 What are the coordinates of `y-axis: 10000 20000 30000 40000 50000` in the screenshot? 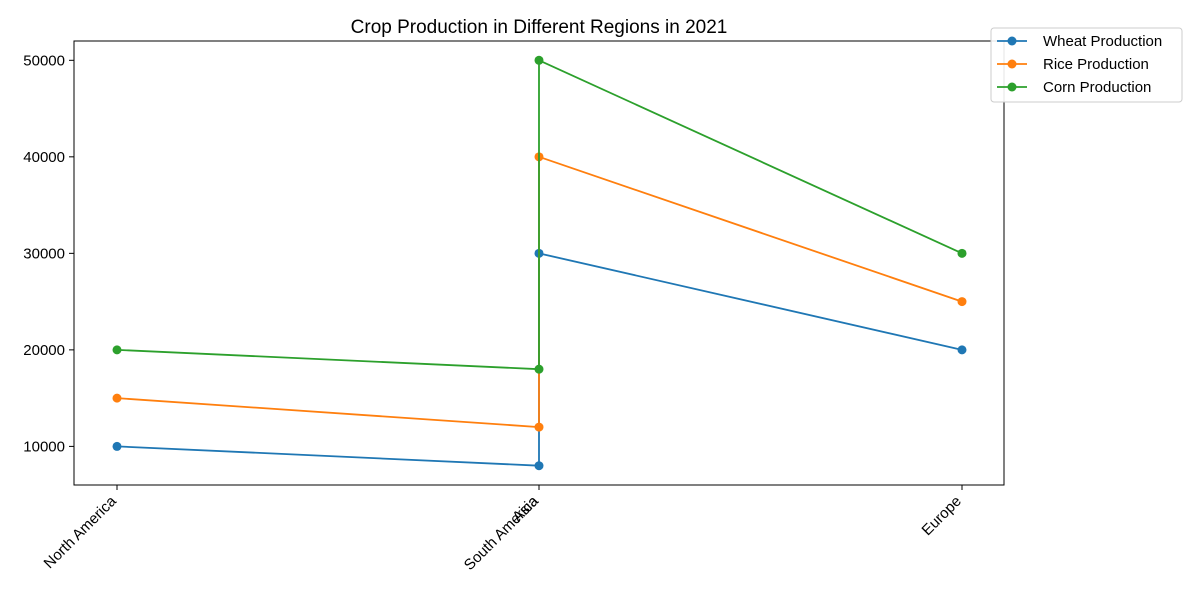 It's located at (48, 253).